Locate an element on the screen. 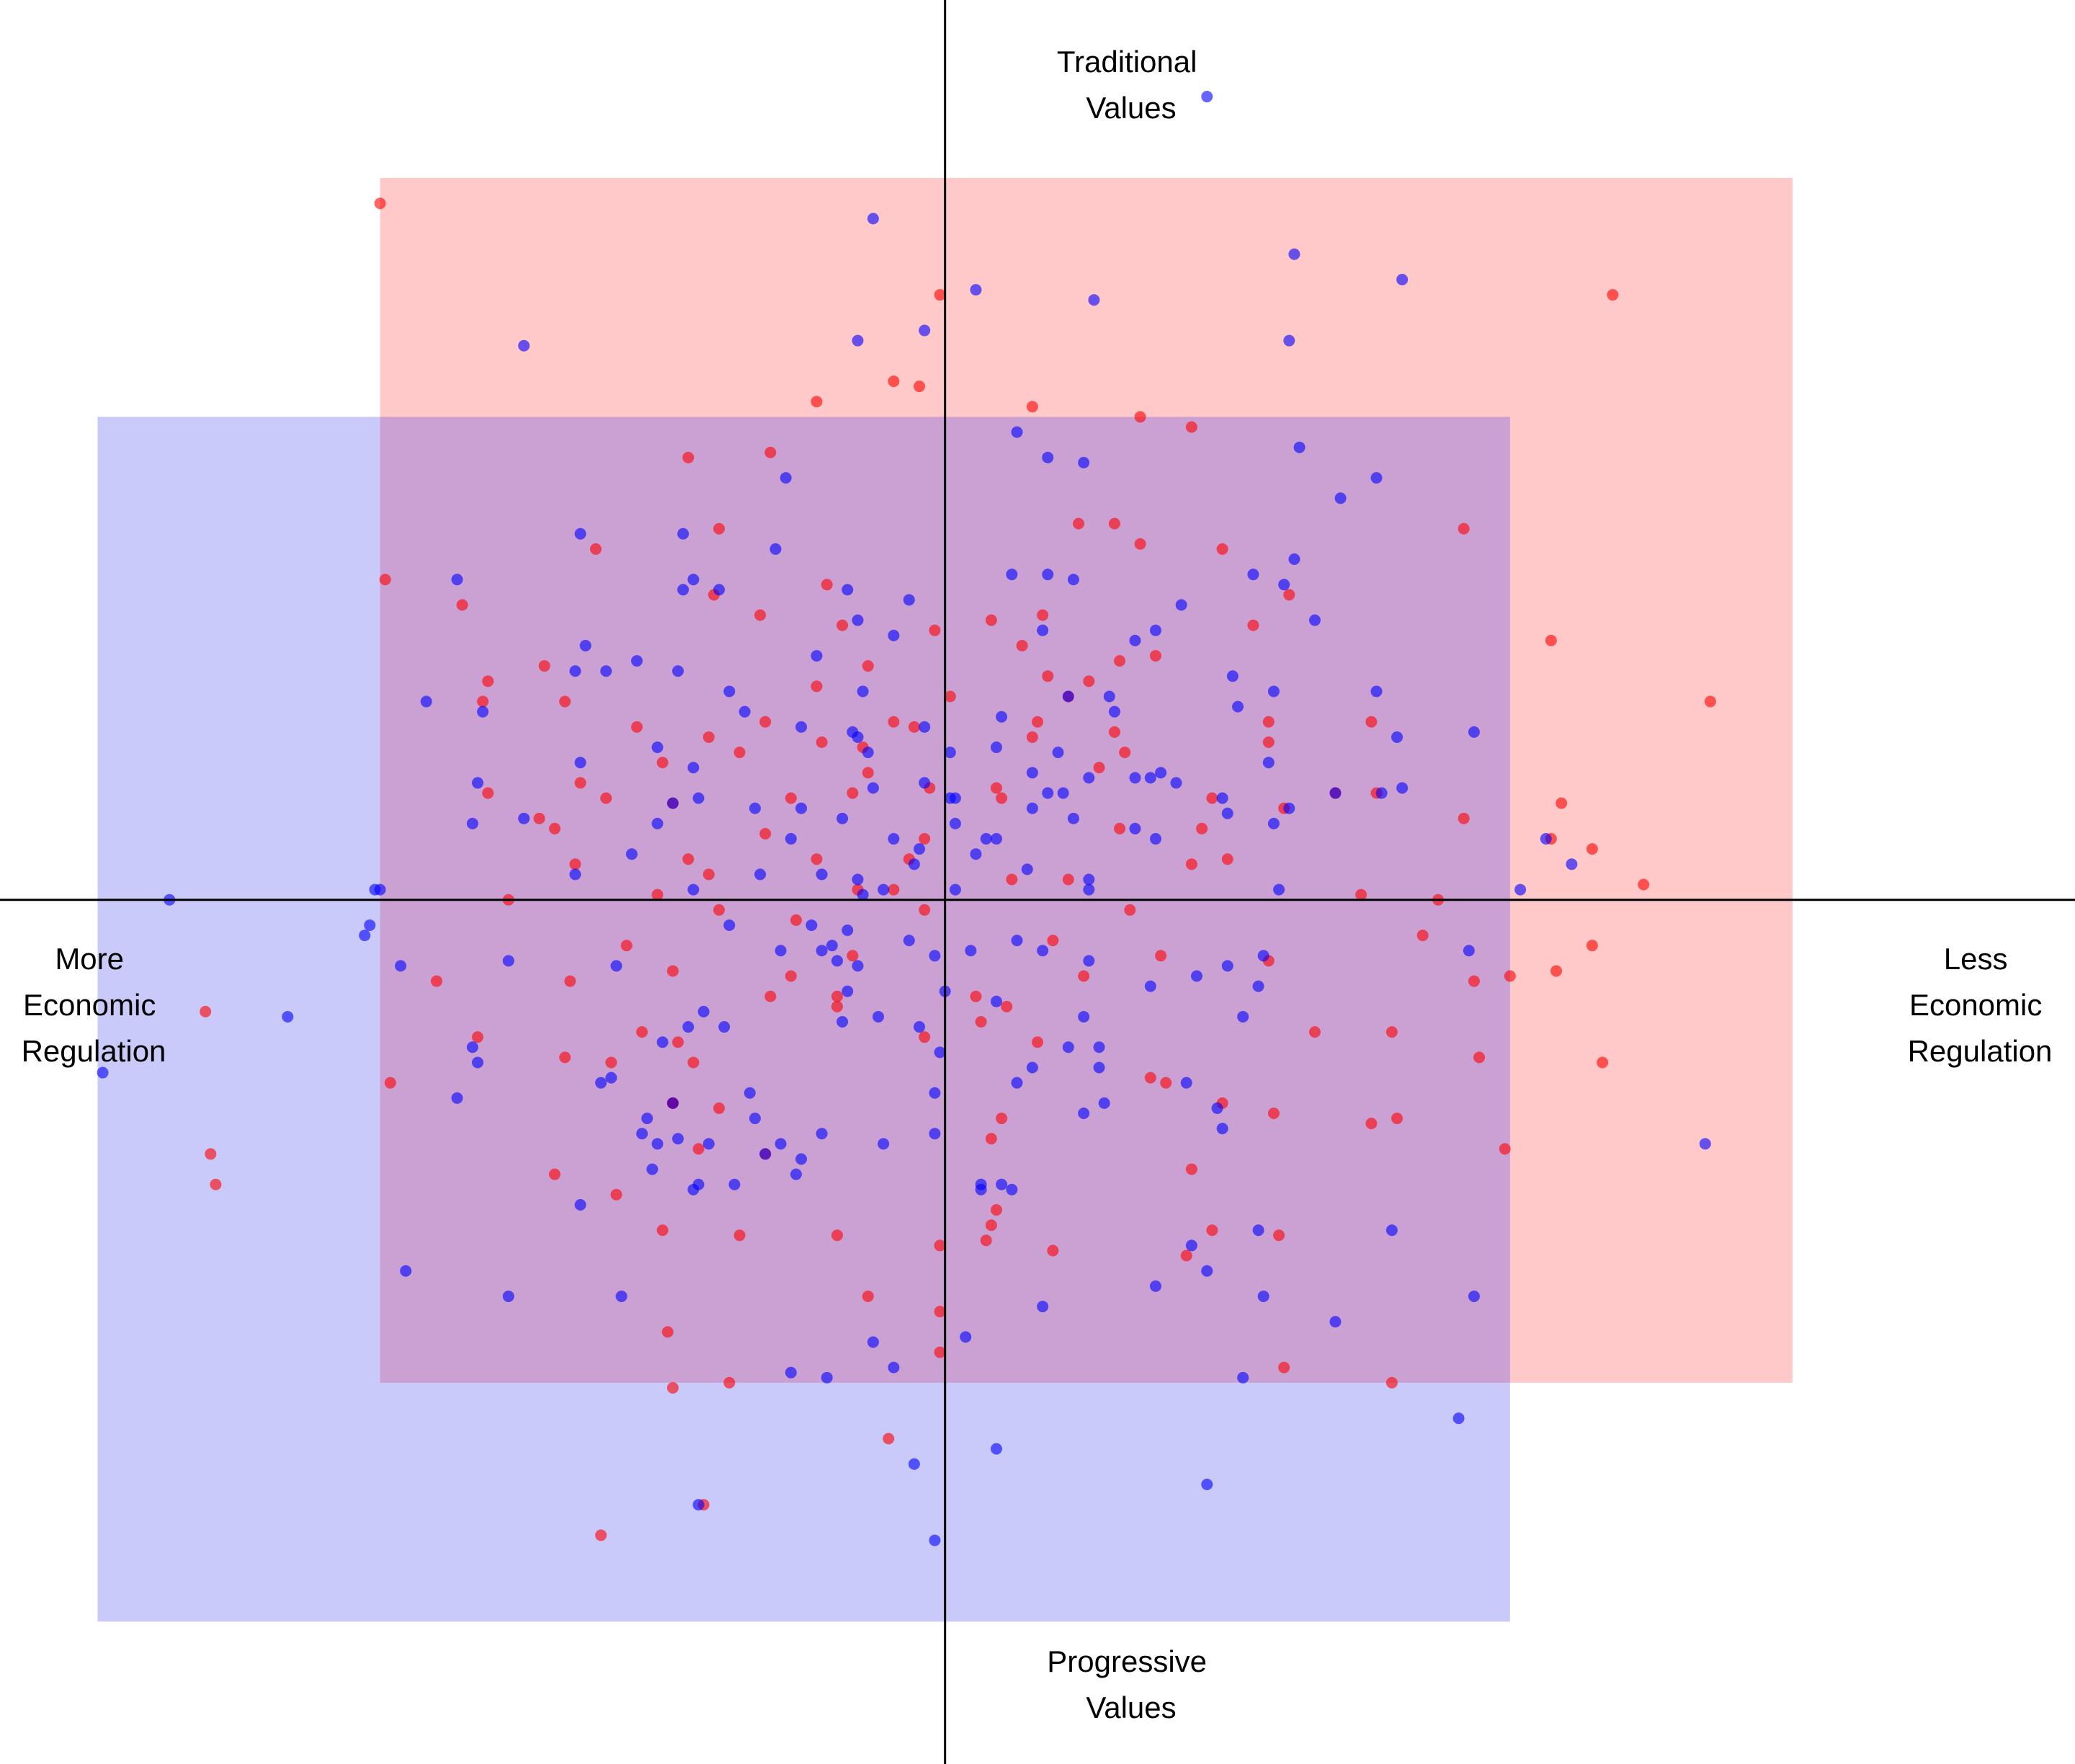 Image resolution: width=2075 pixels, height=1764 pixels. left-axis-label-line-2: Economic is located at coordinates (90, 1005).